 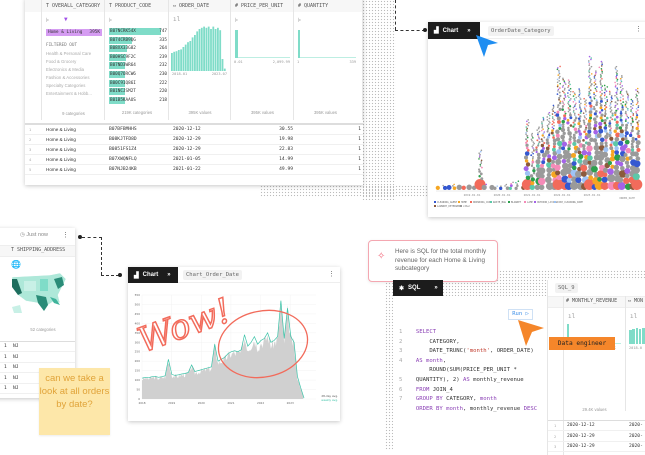 What do you see at coordinates (262, 6) in the screenshot?
I see `column-header: # PRICE_PER_UNIT` at bounding box center [262, 6].